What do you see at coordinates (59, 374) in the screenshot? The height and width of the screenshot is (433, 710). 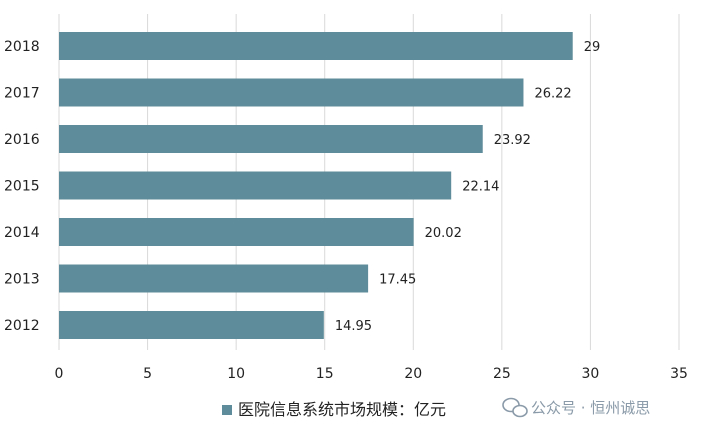 I see `x-tick-label: 0` at bounding box center [59, 374].